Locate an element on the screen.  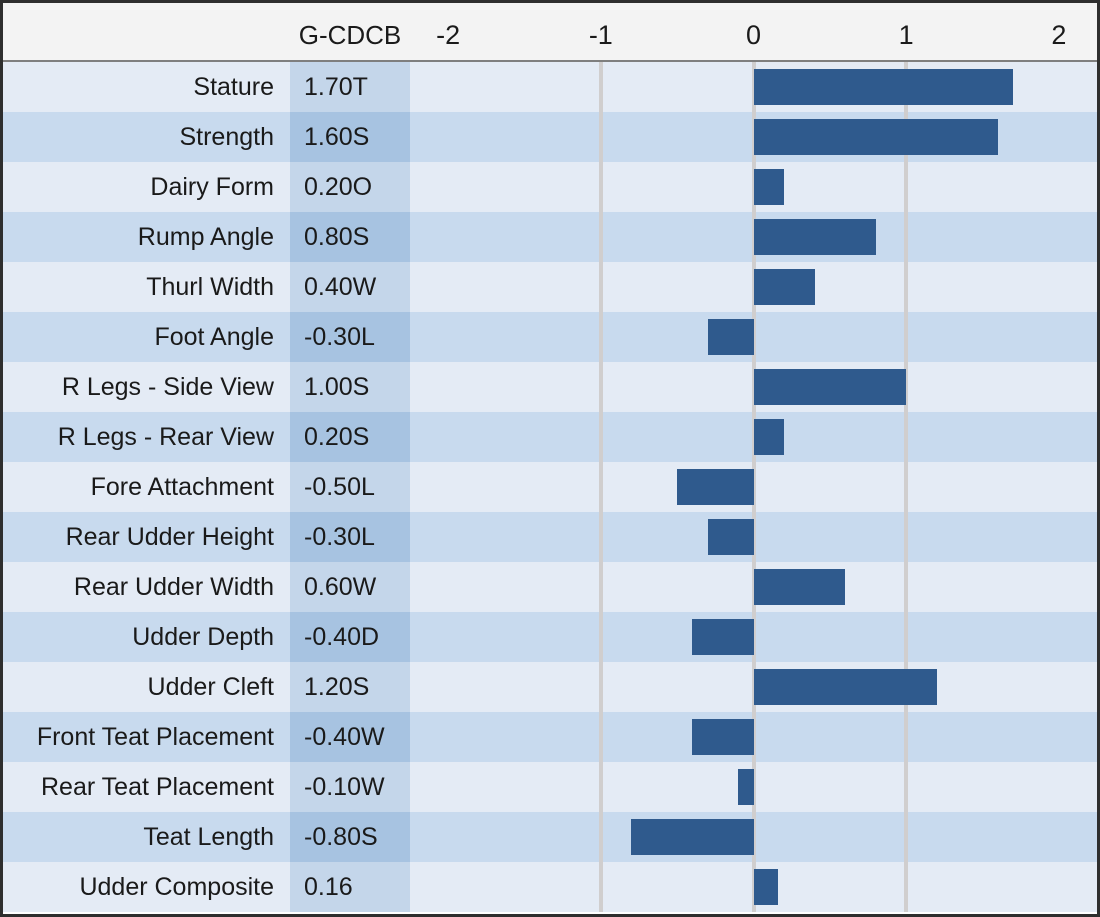
axis-tick-plus-1: 1 is located at coordinates (906, 35).